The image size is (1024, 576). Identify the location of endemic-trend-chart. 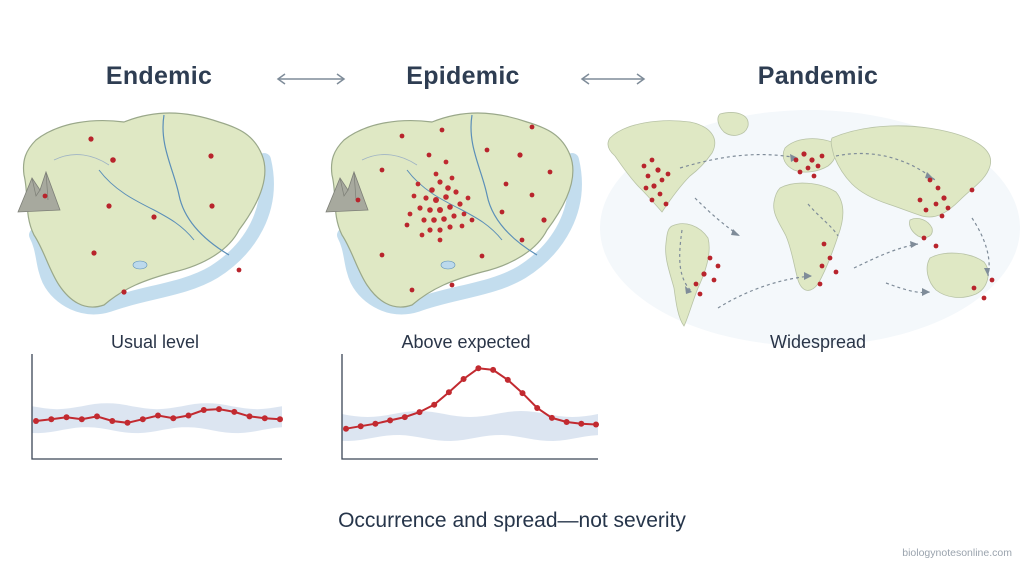
(157, 407).